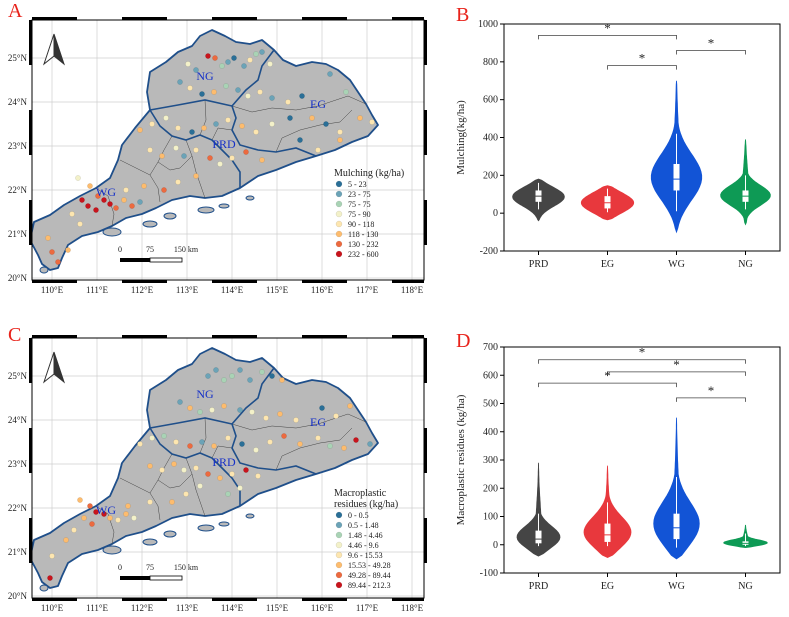 The width and height of the screenshot is (789, 617). What do you see at coordinates (361, 224) in the screenshot?
I see `legend-item-label: 90 - 118` at bounding box center [361, 224].